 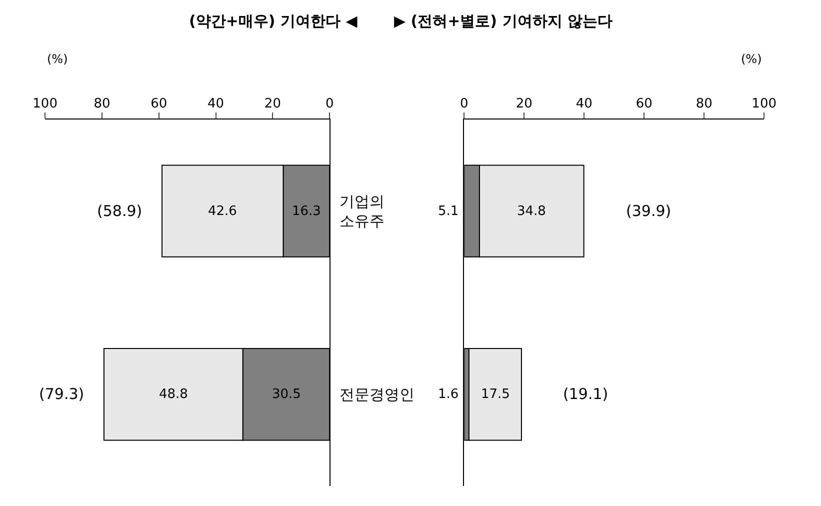 What do you see at coordinates (61, 394) in the screenshot?
I see `total-label: (79.3)` at bounding box center [61, 394].